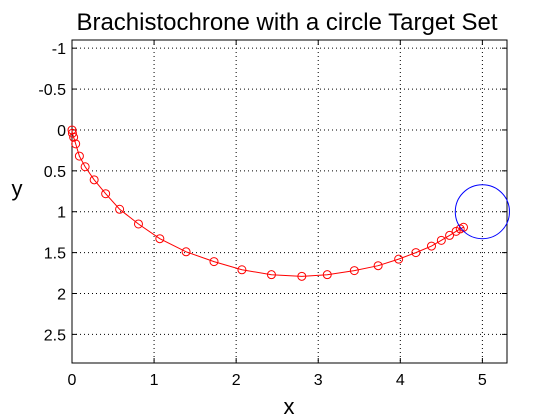  I want to click on x-tick-label: 3, so click(318, 380).